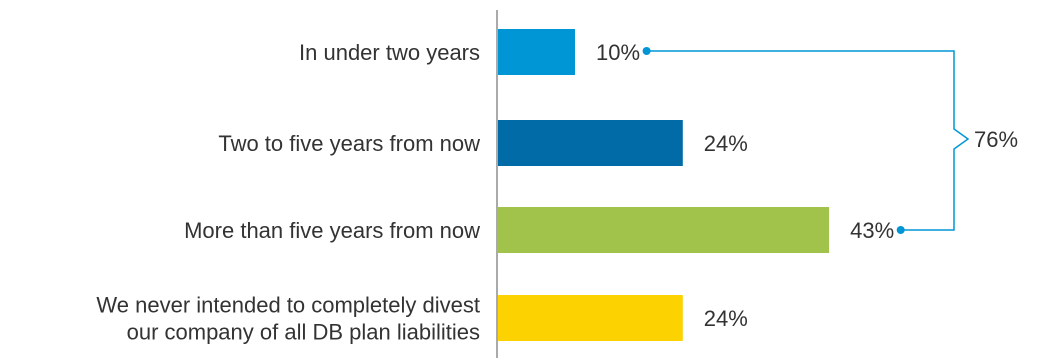 The width and height of the screenshot is (1037, 364). I want to click on bracket-label: 76%, so click(996, 139).